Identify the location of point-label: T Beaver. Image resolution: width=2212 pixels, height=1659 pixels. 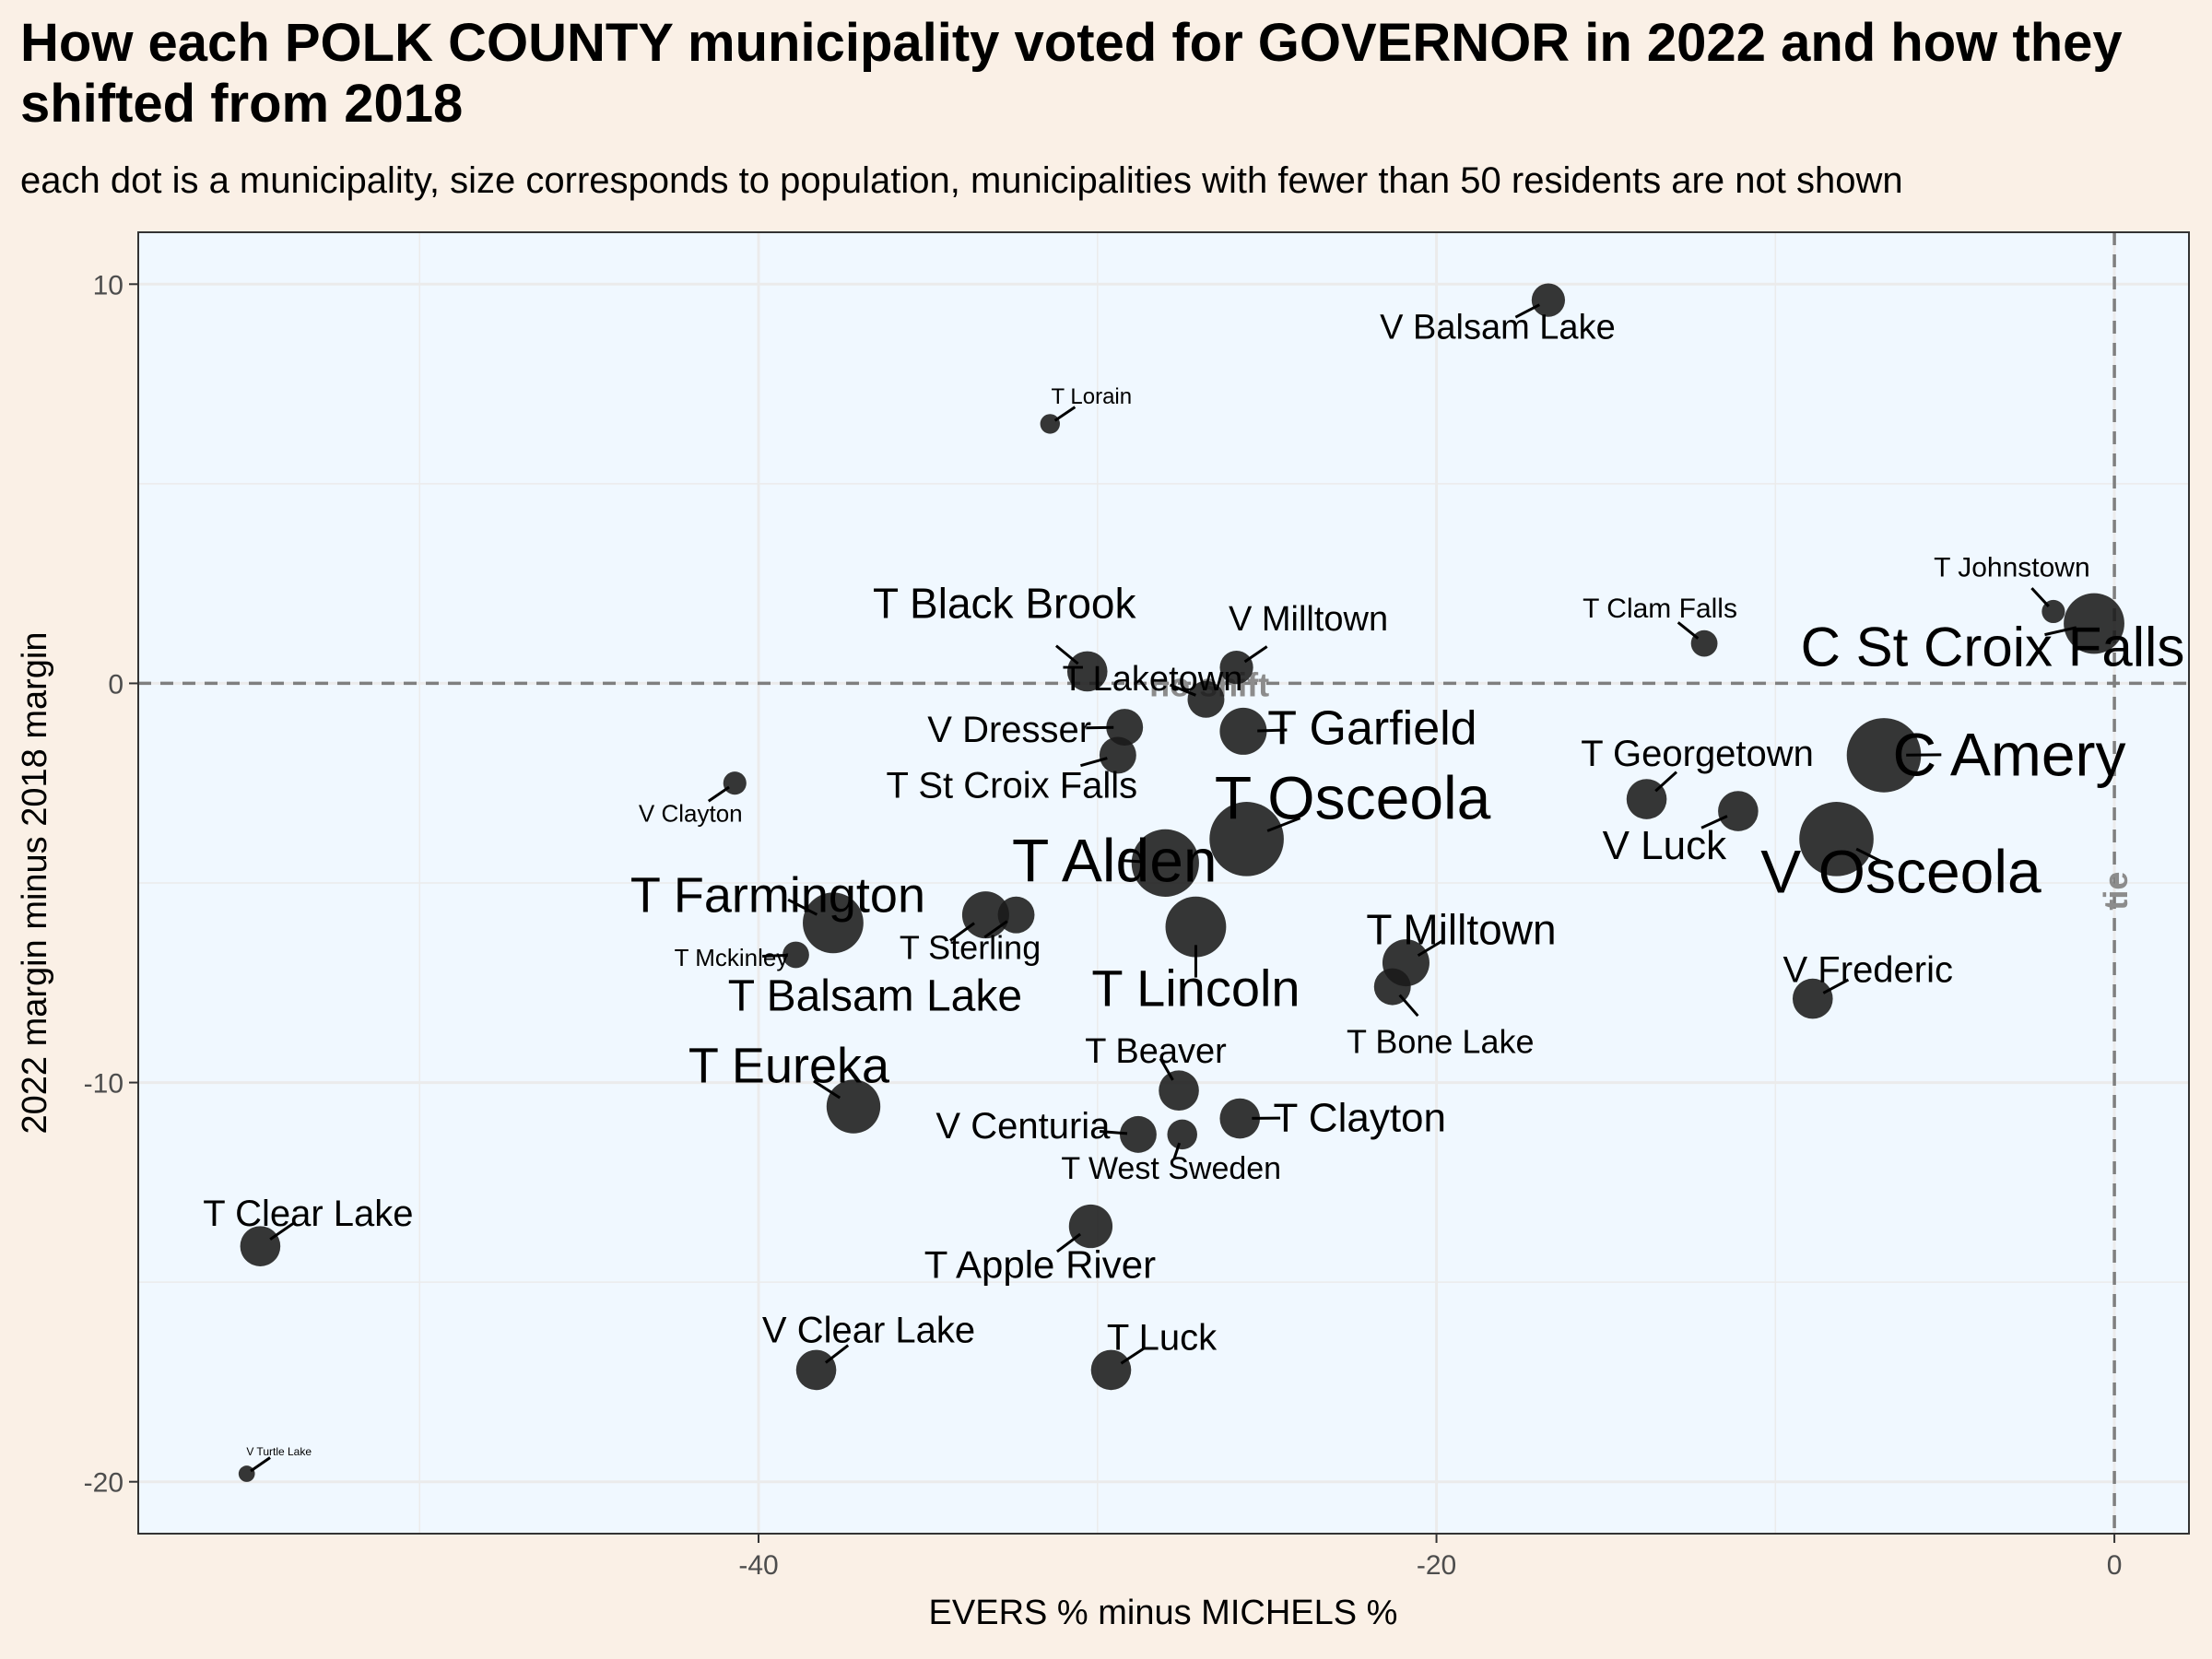
(1156, 1051).